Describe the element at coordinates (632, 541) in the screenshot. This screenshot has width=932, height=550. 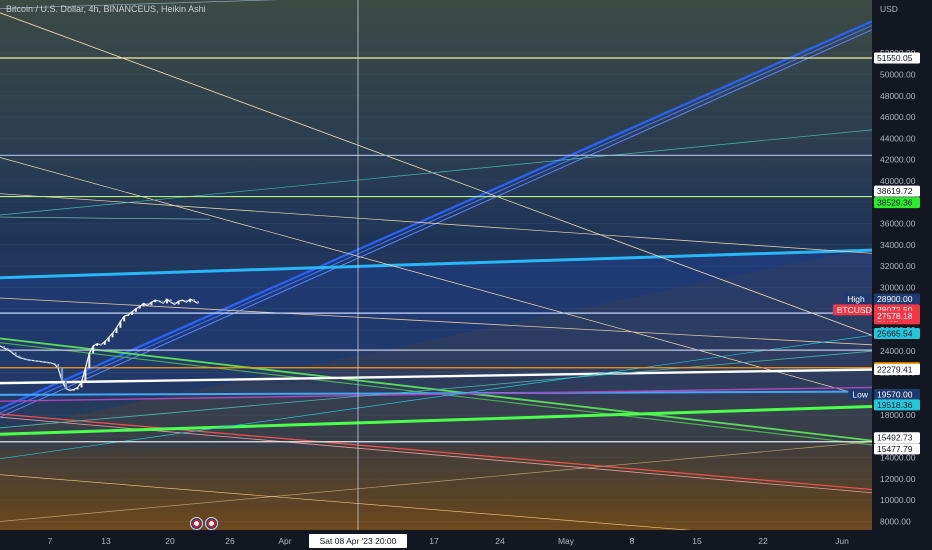
I see `x-tick-label: 8` at that location.